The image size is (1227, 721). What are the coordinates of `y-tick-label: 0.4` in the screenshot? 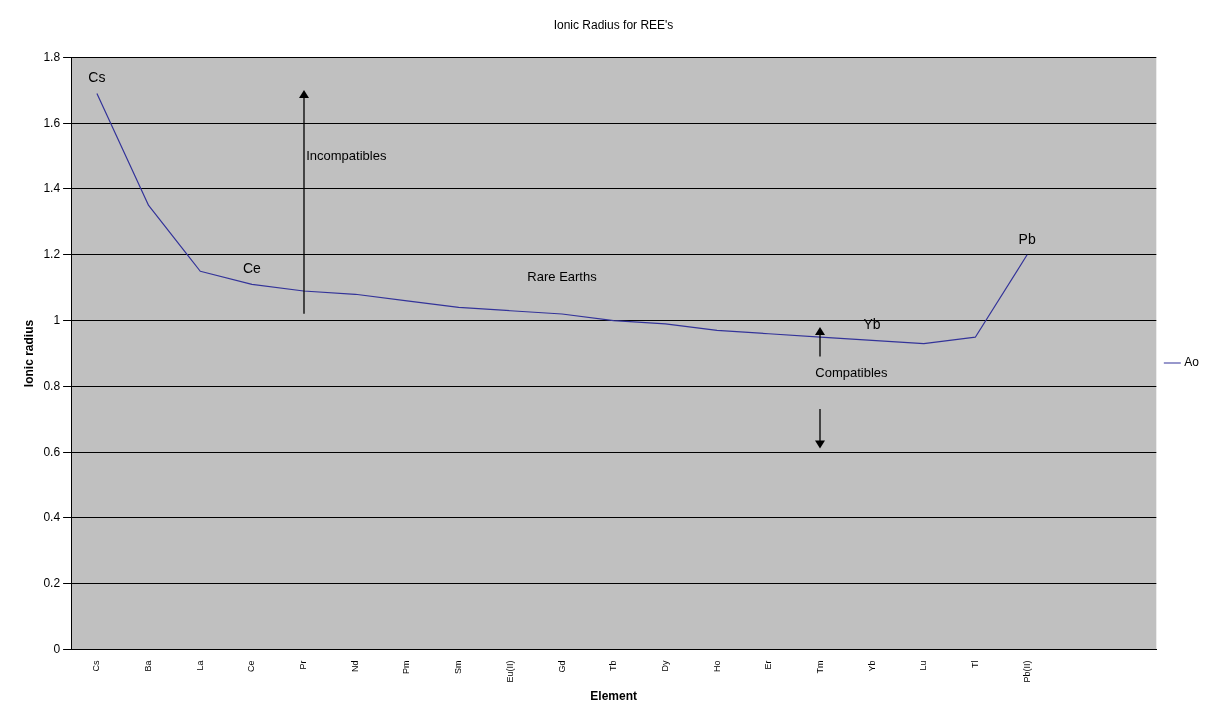 It's located at (52, 517).